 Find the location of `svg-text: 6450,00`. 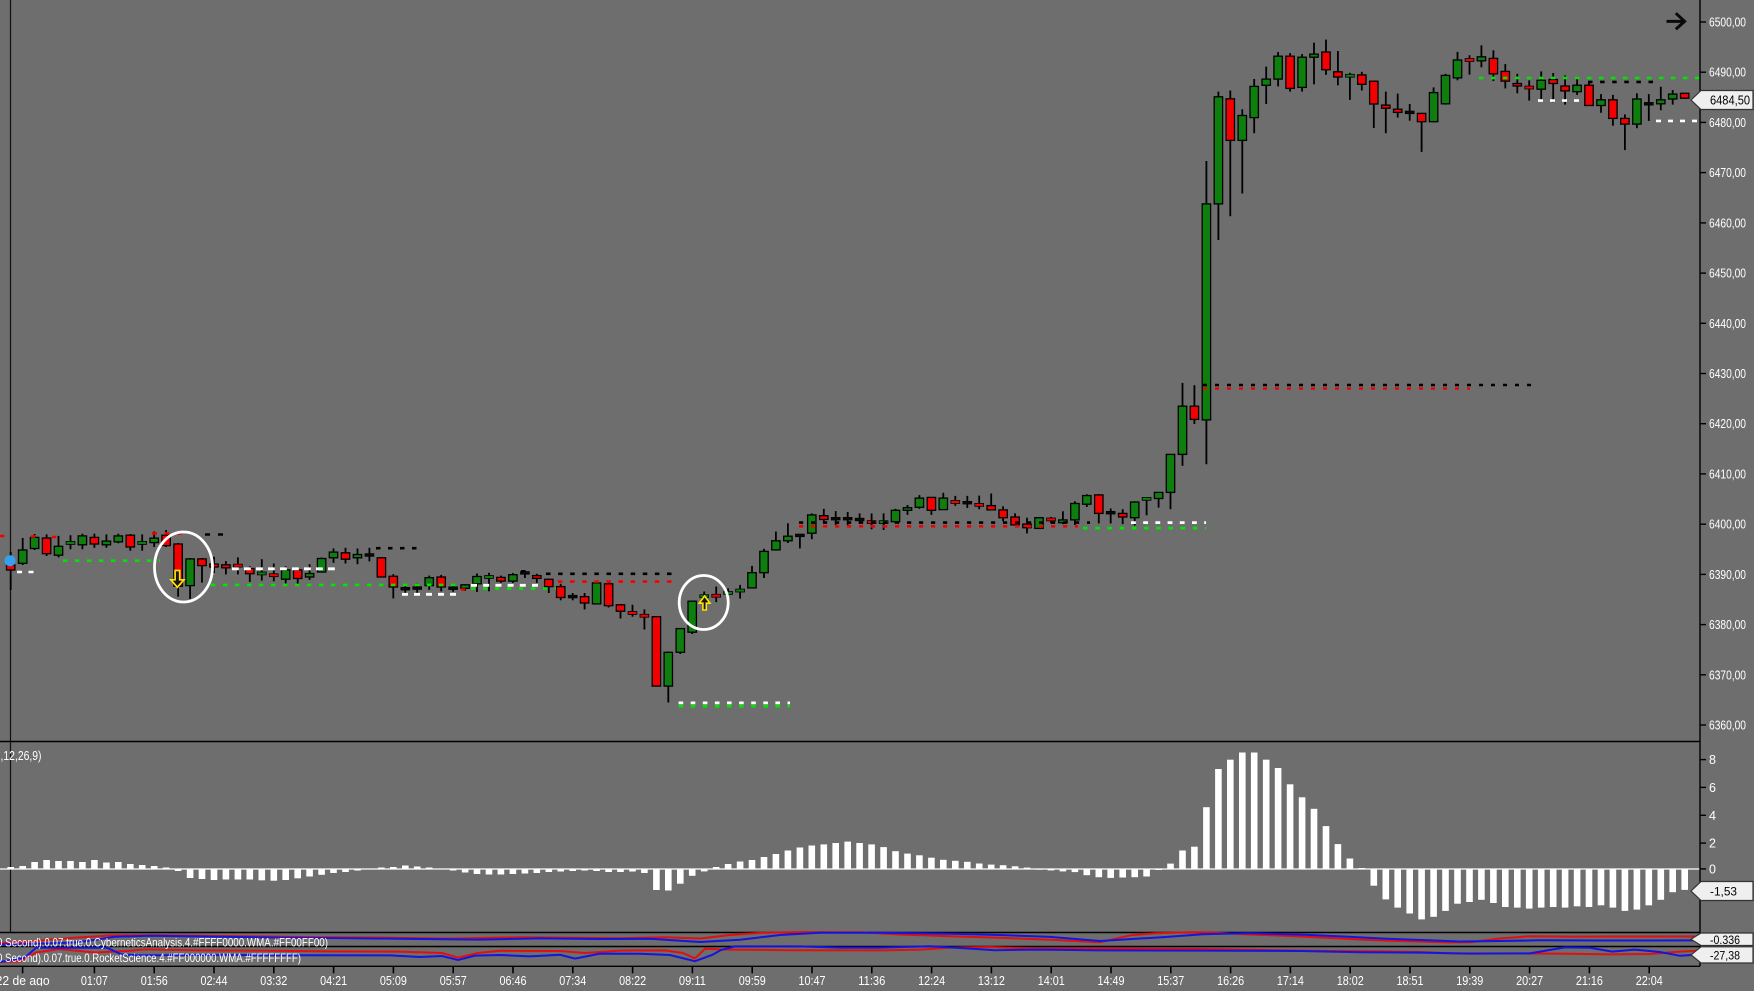

svg-text: 6450,00 is located at coordinates (1727, 274).